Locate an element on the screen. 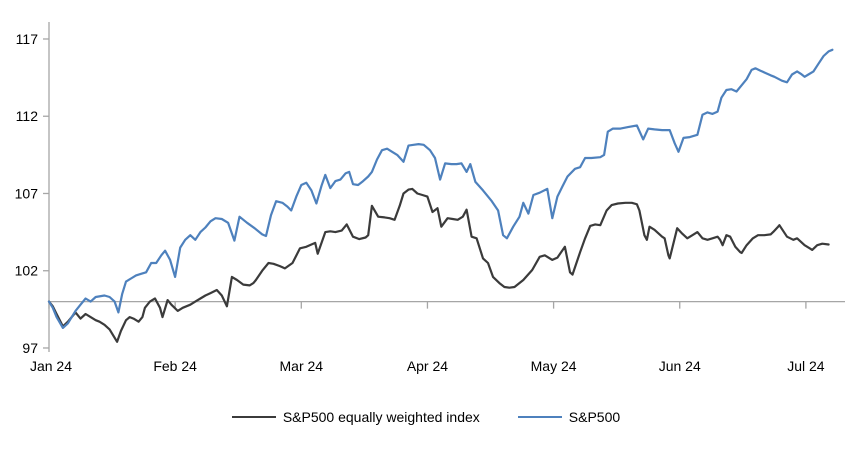 The image size is (852, 453). y-tick-label: 102 is located at coordinates (27, 271).